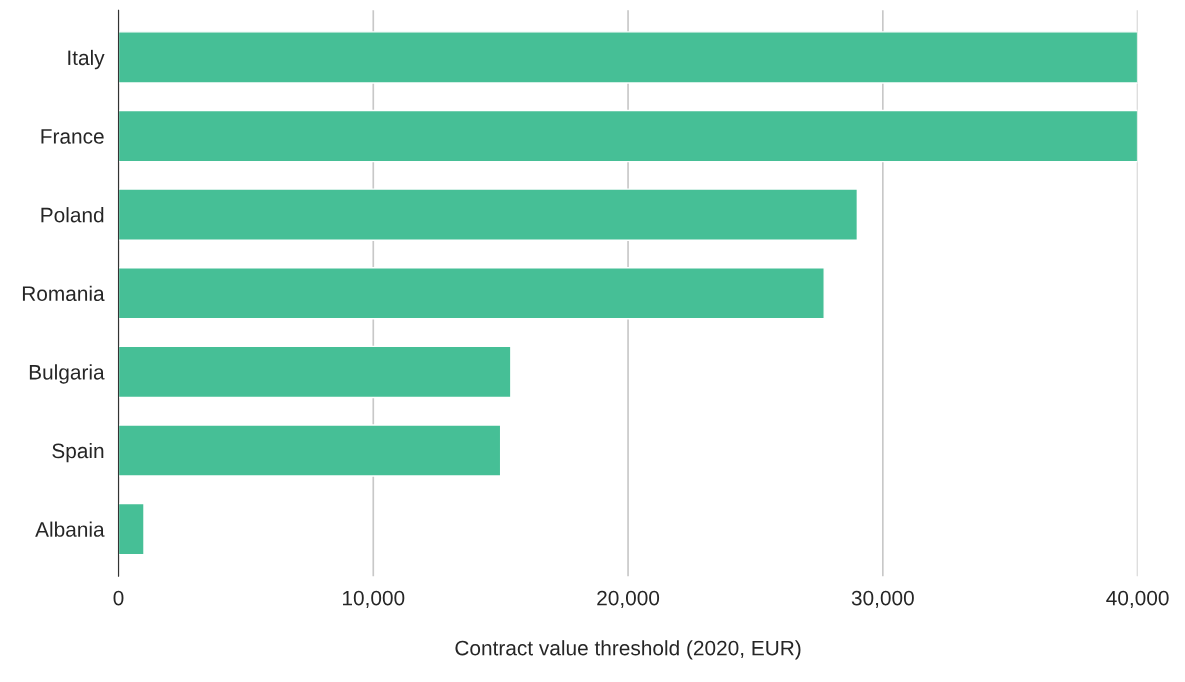 The image size is (1185, 682). I want to click on y-tick-label: Italy, so click(86, 59).